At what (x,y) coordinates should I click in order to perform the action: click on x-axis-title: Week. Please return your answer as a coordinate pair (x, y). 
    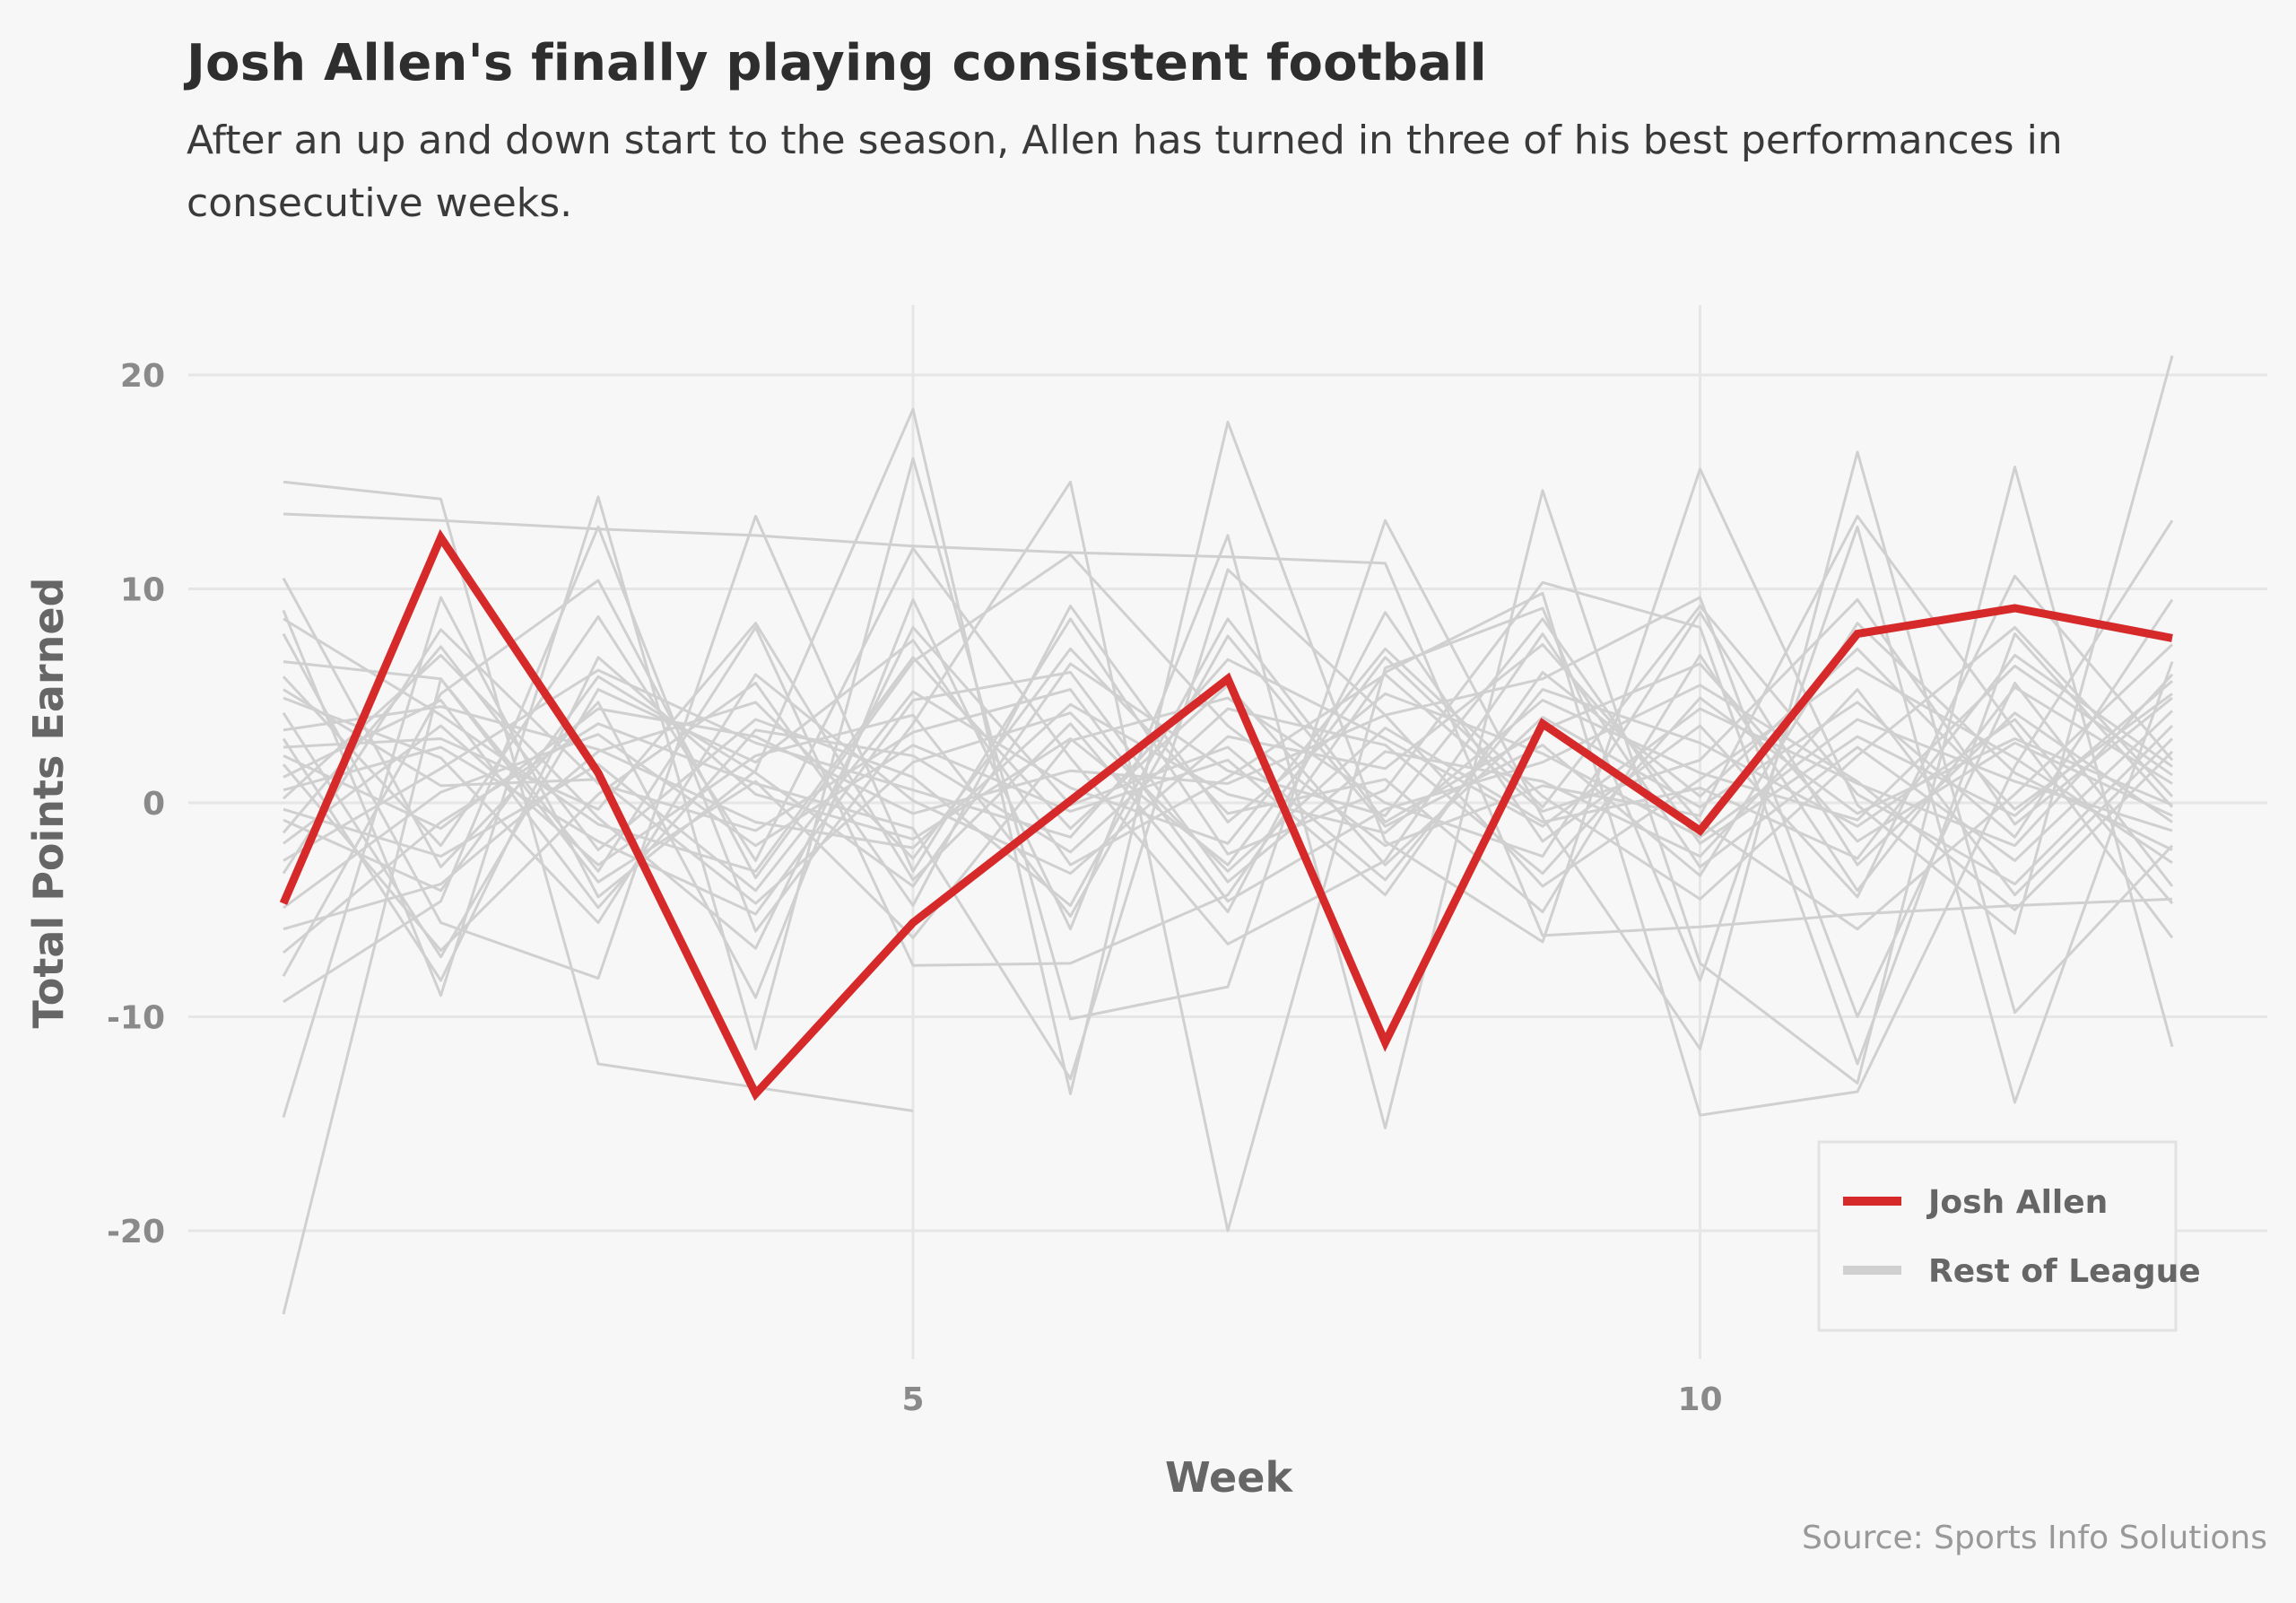
    Looking at the image, I should click on (1229, 1477).